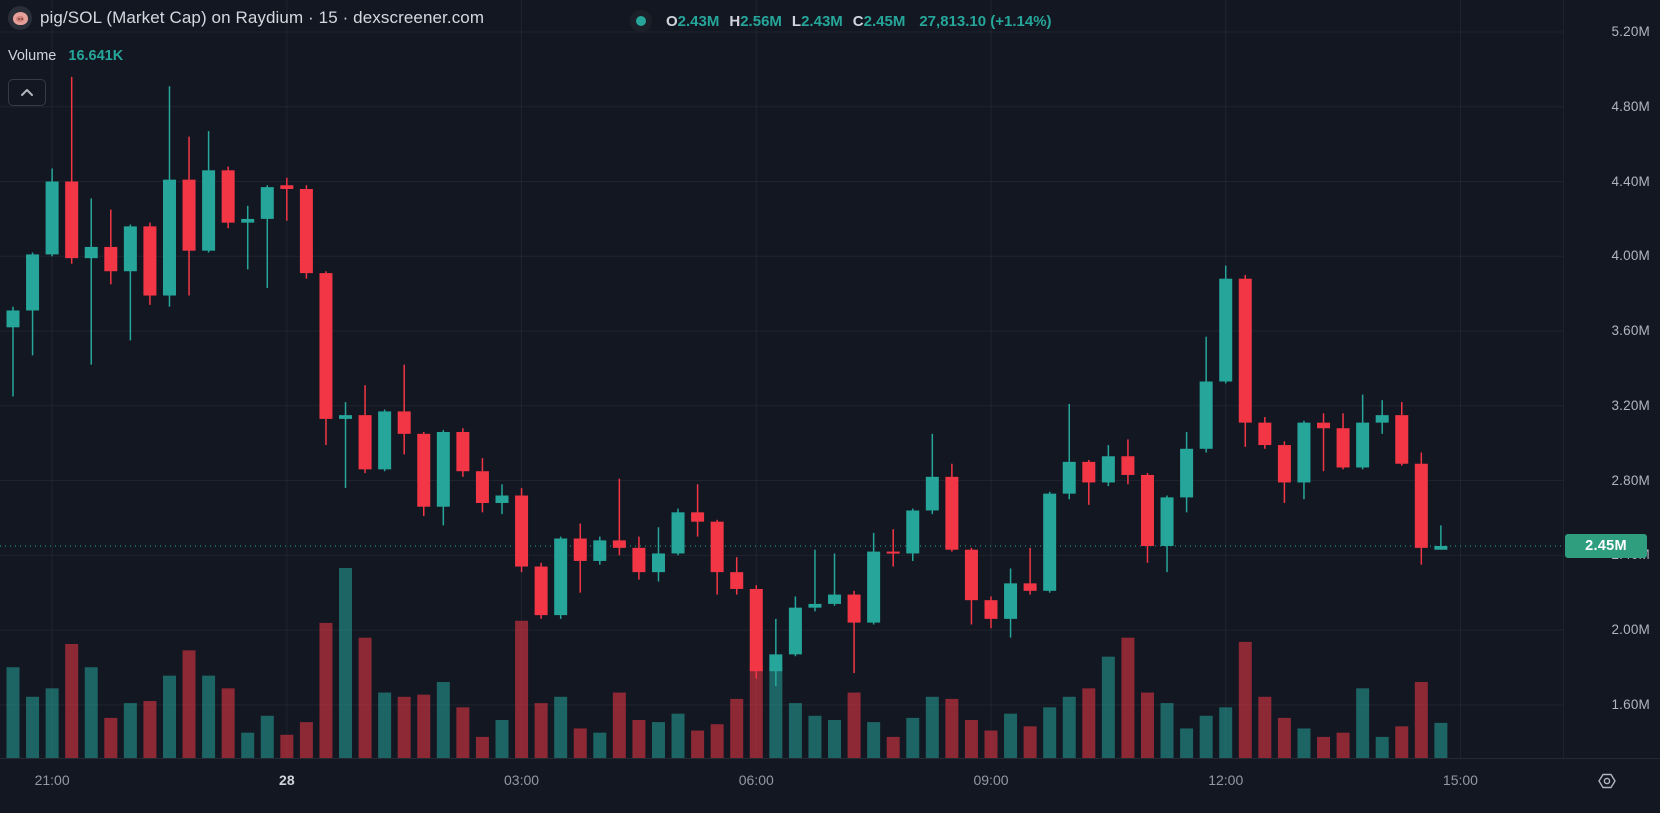 The width and height of the screenshot is (1660, 813). What do you see at coordinates (1630, 181) in the screenshot?
I see `price-tick-label: 4.40M` at bounding box center [1630, 181].